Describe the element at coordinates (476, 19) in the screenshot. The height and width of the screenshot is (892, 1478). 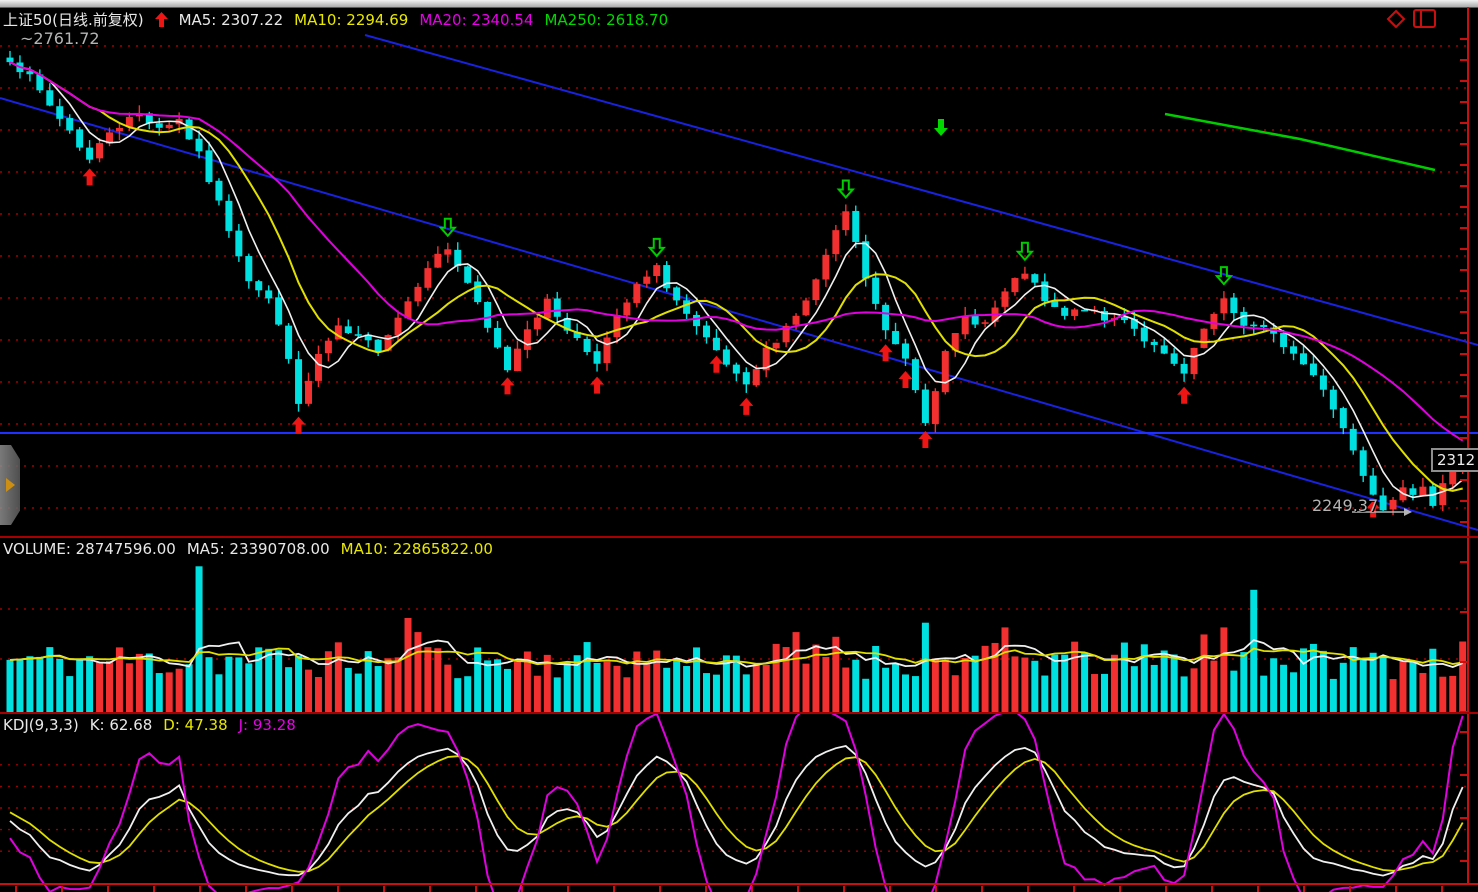
I see `ma20-value: MA20: 2340.54` at that location.